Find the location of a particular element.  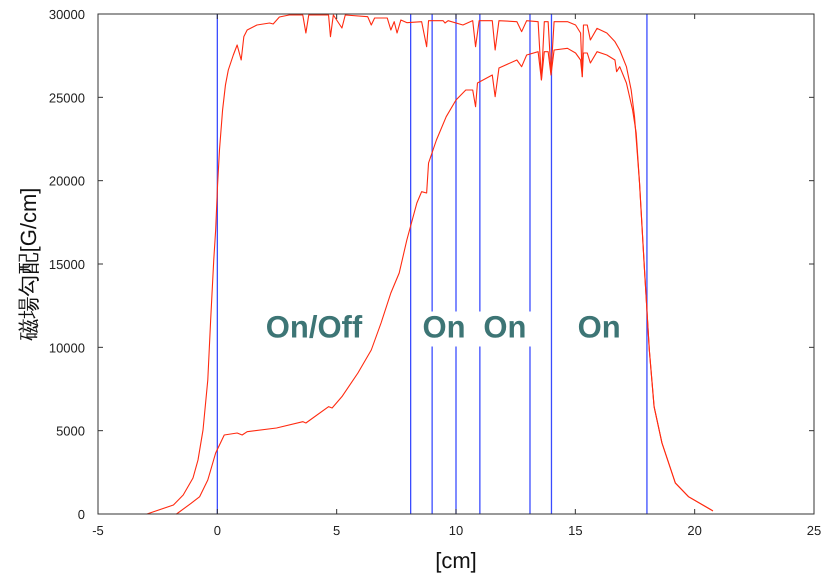

y-tick-label: 5000 is located at coordinates (70, 431).